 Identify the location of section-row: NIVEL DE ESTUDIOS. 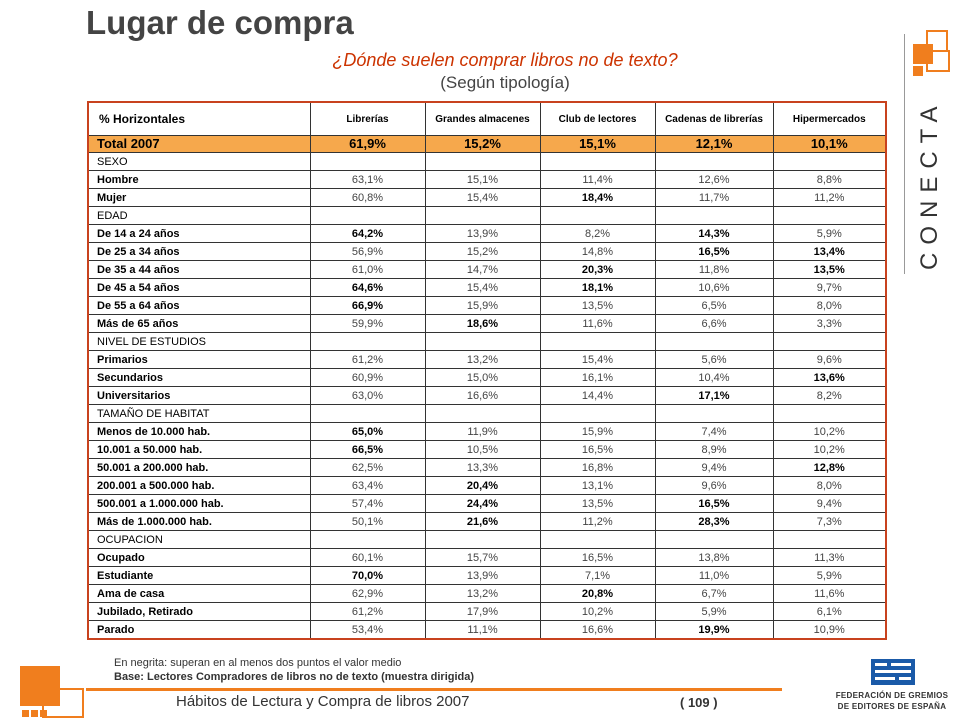
(487, 341).